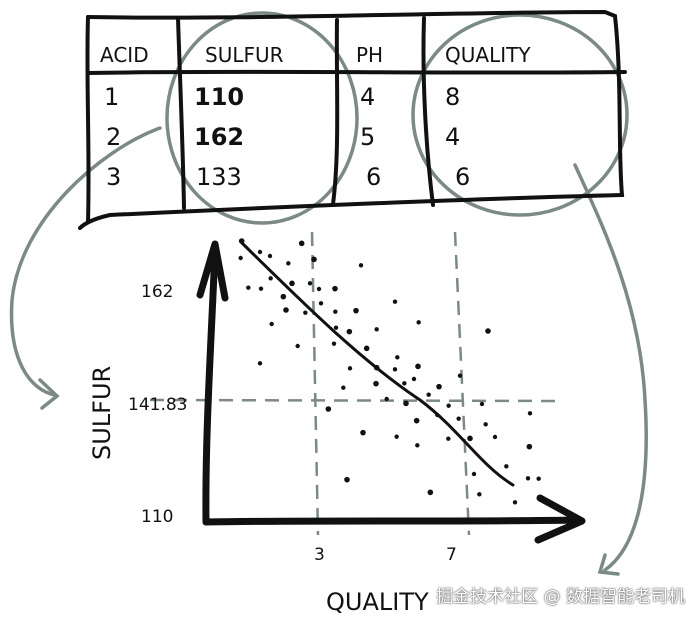 This screenshot has width=699, height=621. What do you see at coordinates (452, 97) in the screenshot?
I see `table-cell: 8` at bounding box center [452, 97].